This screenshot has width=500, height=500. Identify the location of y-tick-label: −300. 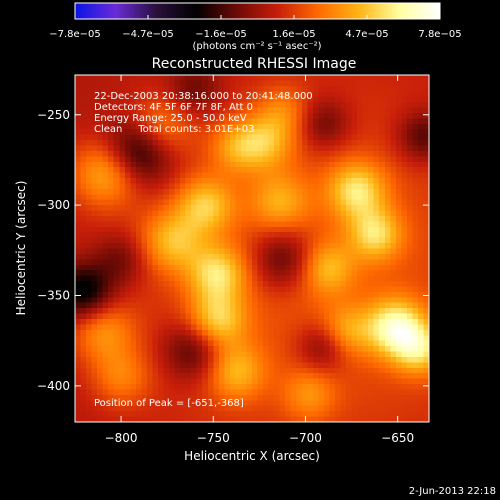
(53, 205).